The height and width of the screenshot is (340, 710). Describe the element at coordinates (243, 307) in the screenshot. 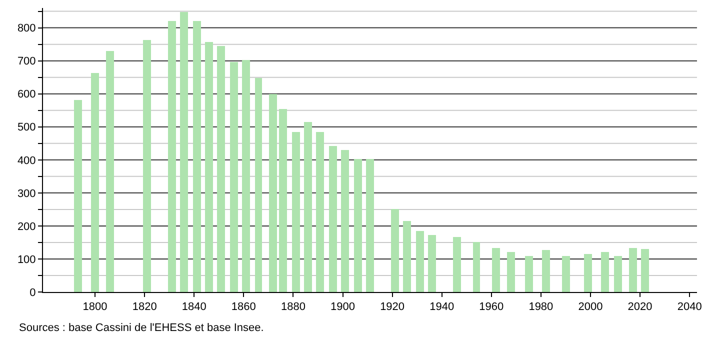

I see `x-tick-label: 1860` at that location.